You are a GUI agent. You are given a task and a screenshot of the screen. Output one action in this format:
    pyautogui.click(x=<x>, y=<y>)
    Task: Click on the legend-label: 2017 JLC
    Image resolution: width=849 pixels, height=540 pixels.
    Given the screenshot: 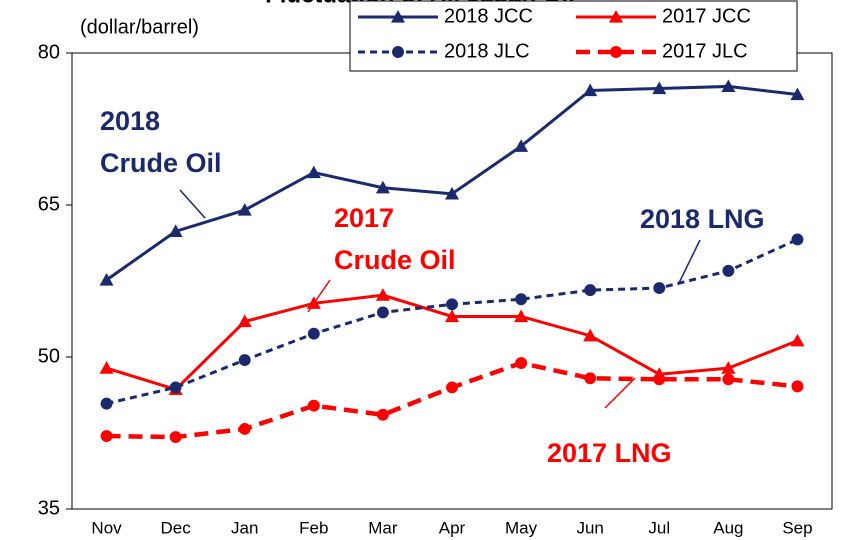 What is the action you would take?
    pyautogui.click(x=705, y=51)
    